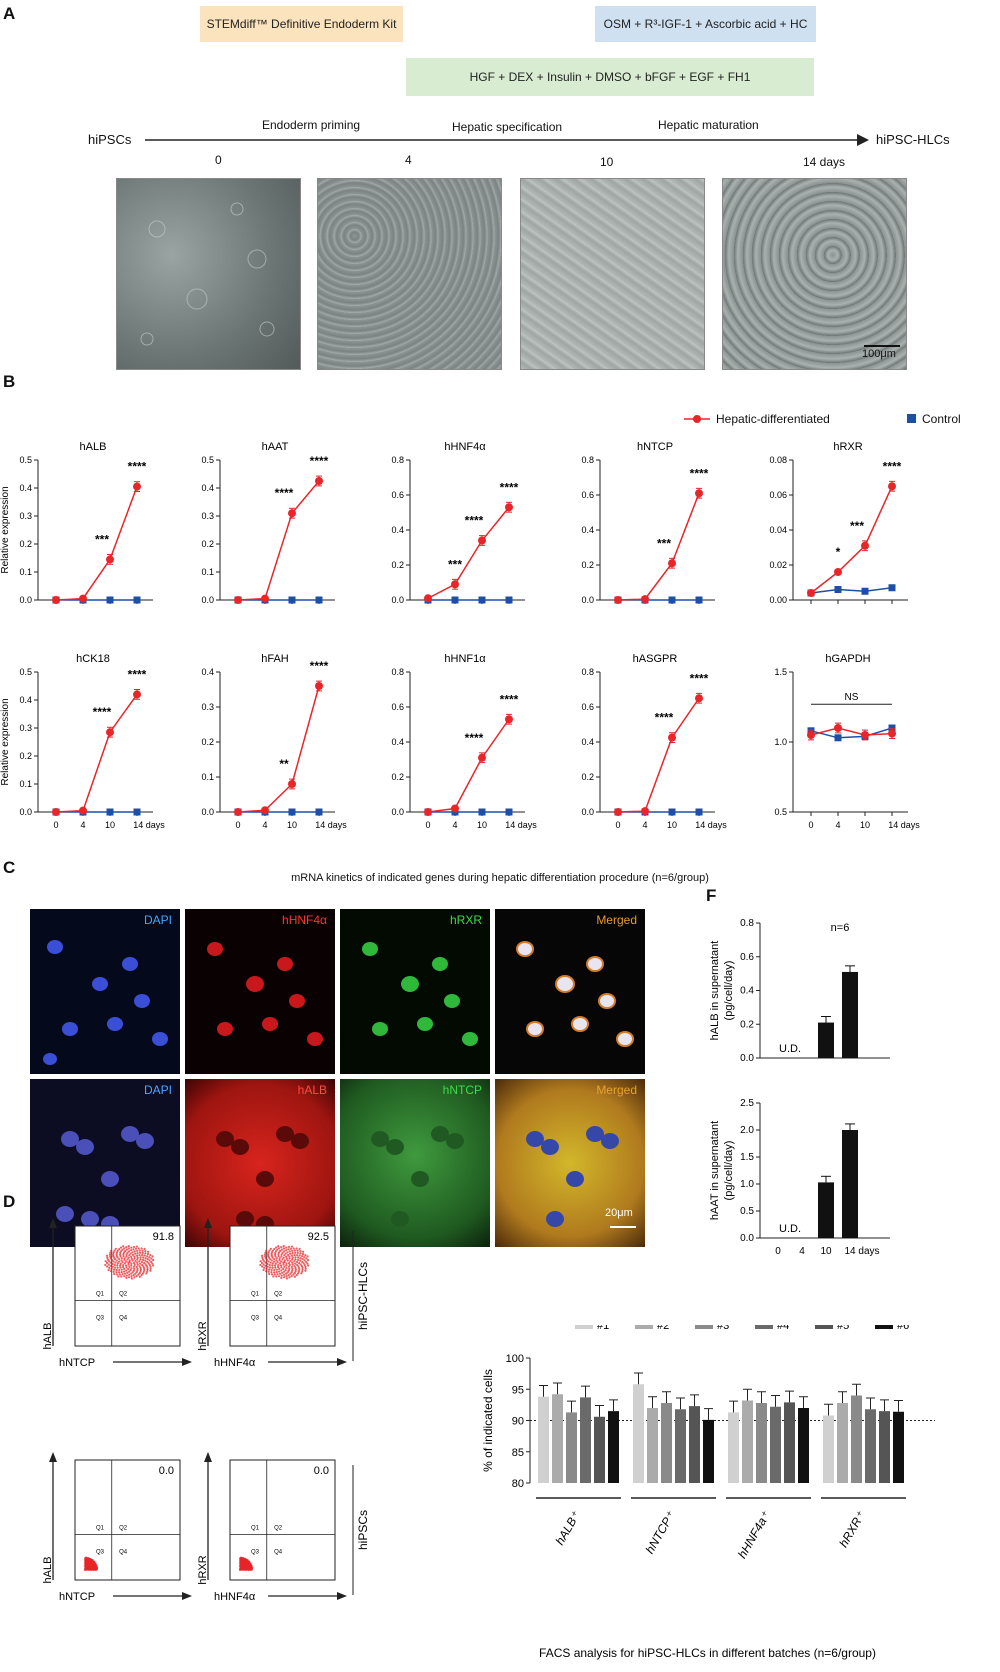 The height and width of the screenshot is (1672, 1000). Describe the element at coordinates (764, 1327) in the screenshot. I see `legend-swatch` at that location.